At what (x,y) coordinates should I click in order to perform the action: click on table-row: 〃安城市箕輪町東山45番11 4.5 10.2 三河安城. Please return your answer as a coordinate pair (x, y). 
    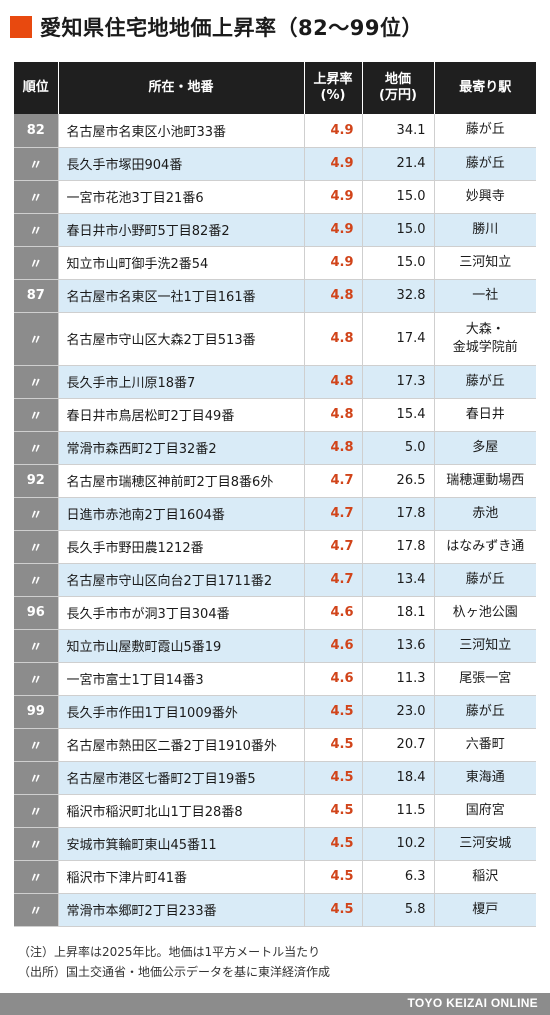
    Looking at the image, I should click on (275, 844).